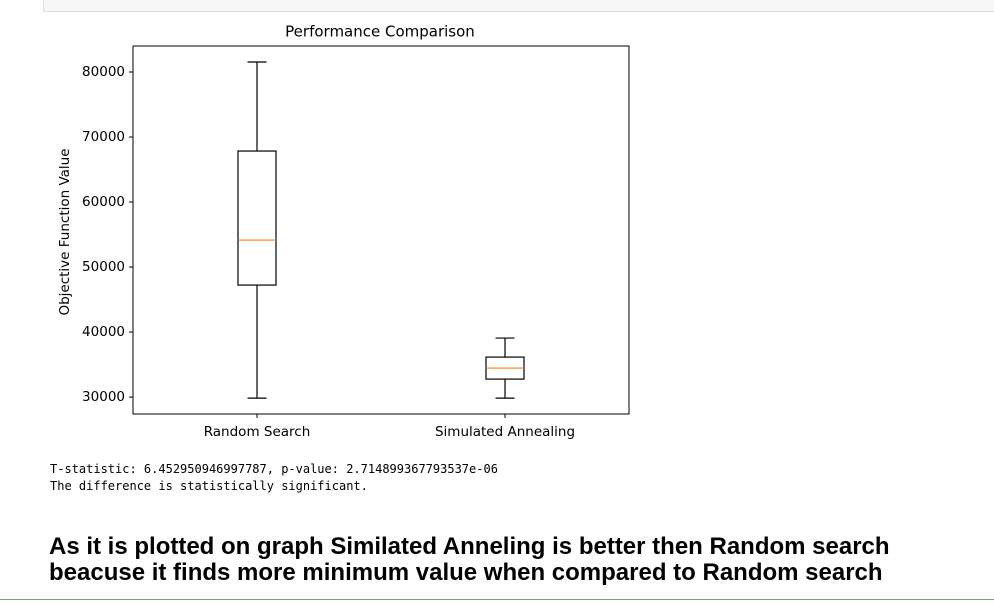  I want to click on y-tick-label: 70000, so click(103, 137).